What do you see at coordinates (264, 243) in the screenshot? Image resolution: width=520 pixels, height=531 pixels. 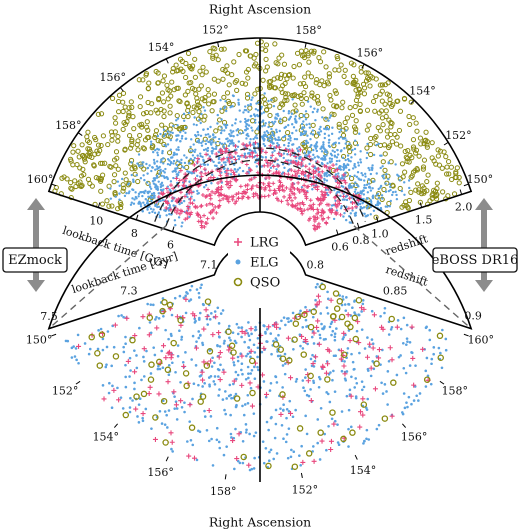 I see `legend-lrg-label: LRG` at bounding box center [264, 243].